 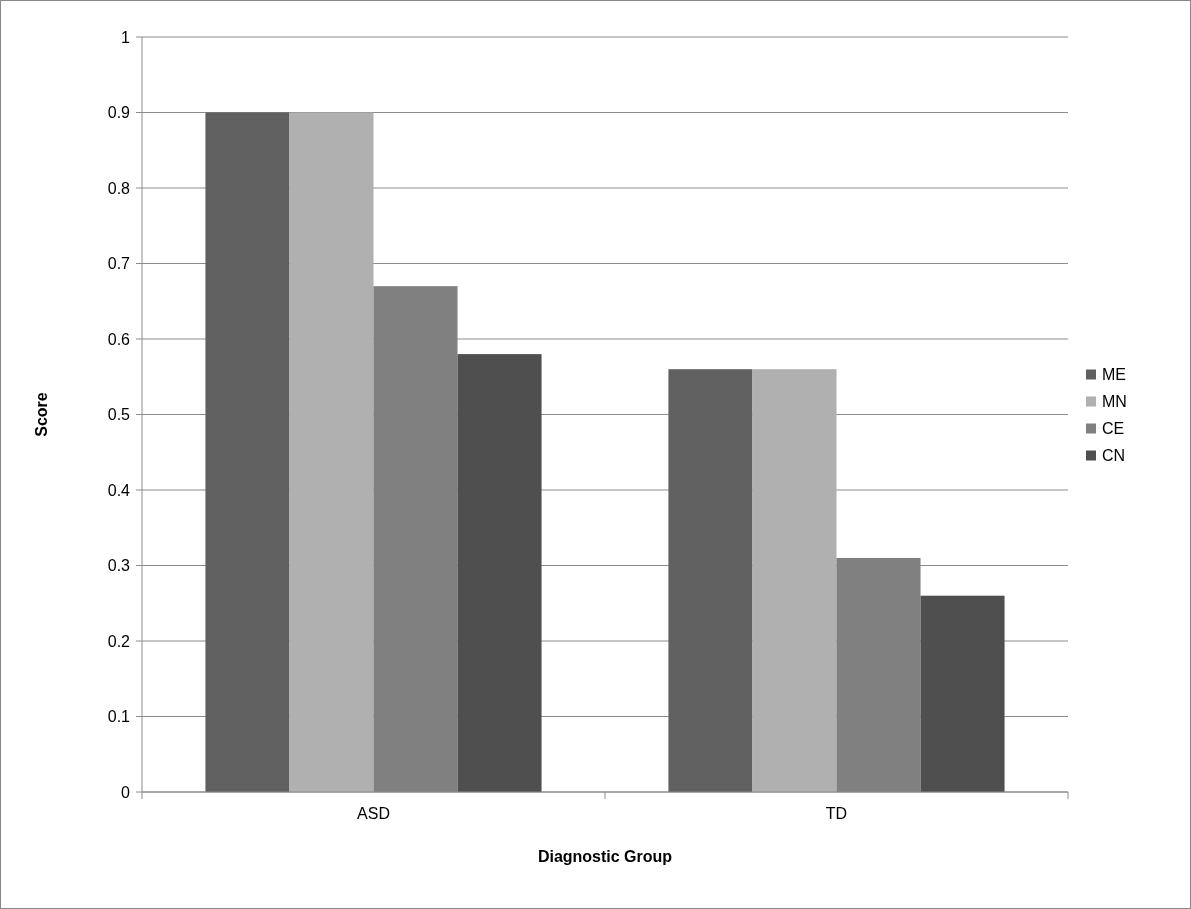 I want to click on y-tick-label: 0.4, so click(x=119, y=490).